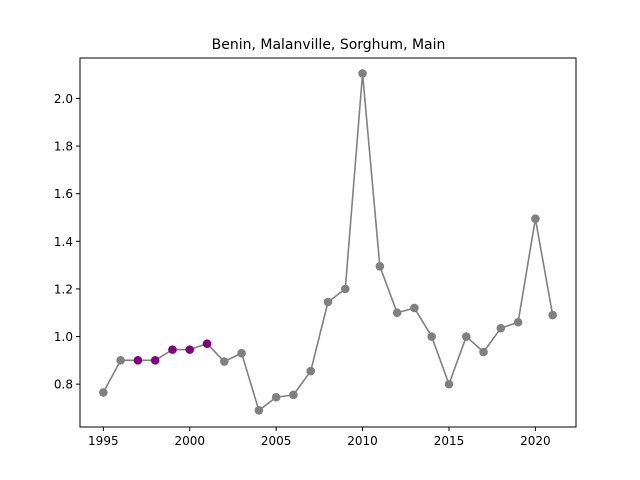  What do you see at coordinates (329, 45) in the screenshot?
I see `chart-title: Benin, Malanville, Sorghum, Main` at bounding box center [329, 45].